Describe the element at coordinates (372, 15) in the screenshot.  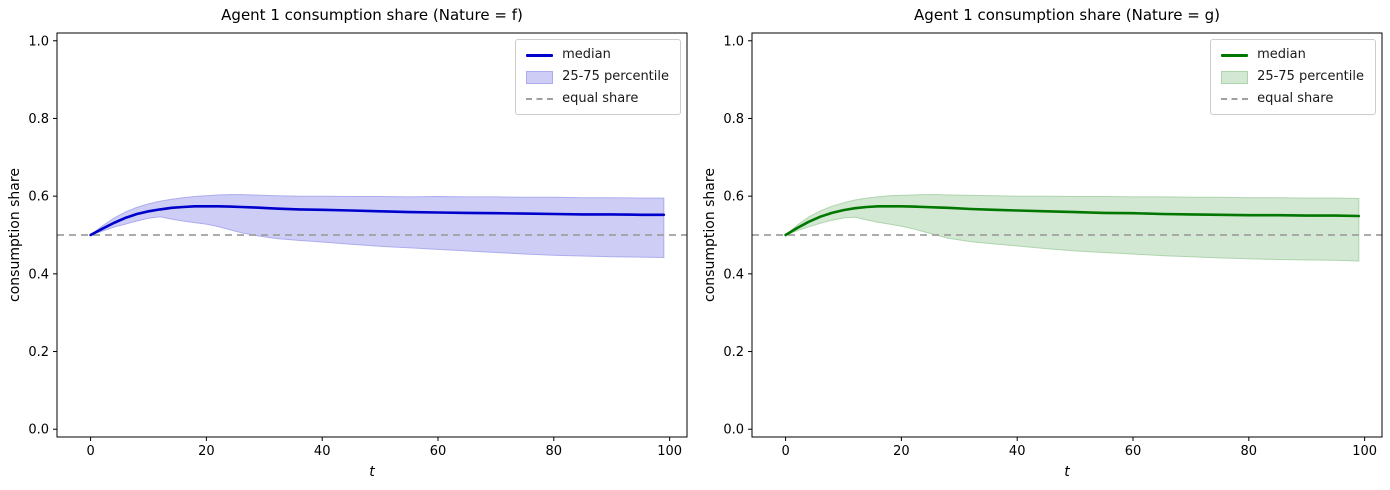
I see `chart-title: Agent 1 consumption share (Nature = f)` at that location.